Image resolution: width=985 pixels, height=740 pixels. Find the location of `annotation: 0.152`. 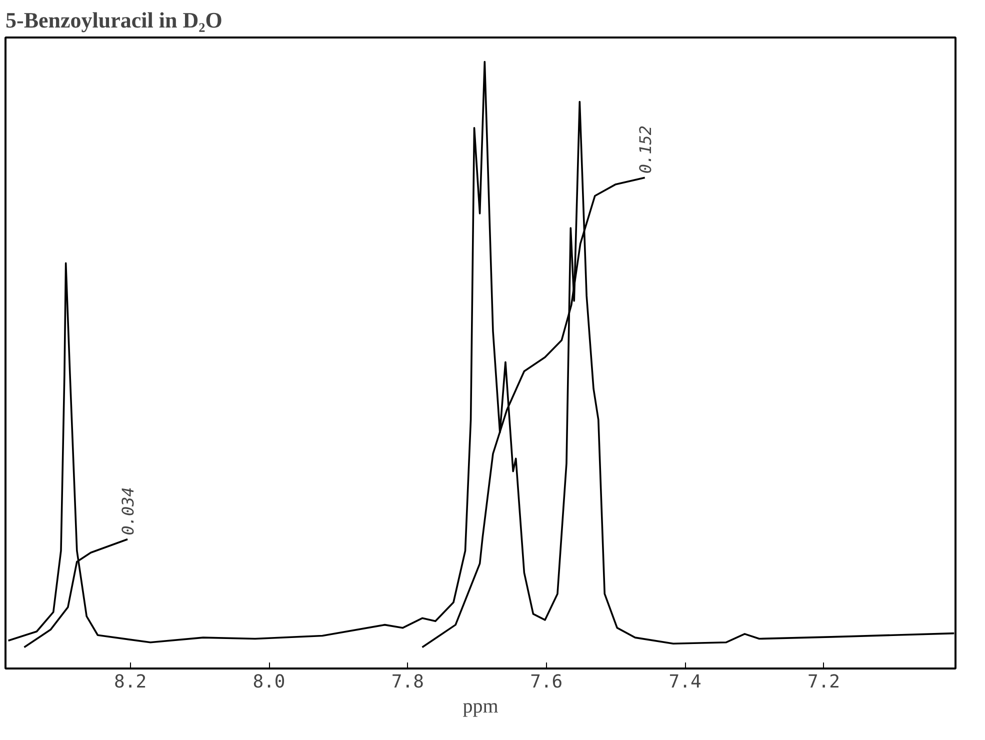

annotation: 0.152 is located at coordinates (645, 149).